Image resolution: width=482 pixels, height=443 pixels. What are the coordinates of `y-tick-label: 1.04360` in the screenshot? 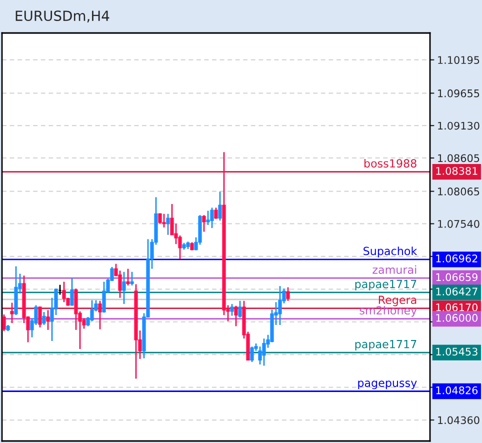 It's located at (459, 420).